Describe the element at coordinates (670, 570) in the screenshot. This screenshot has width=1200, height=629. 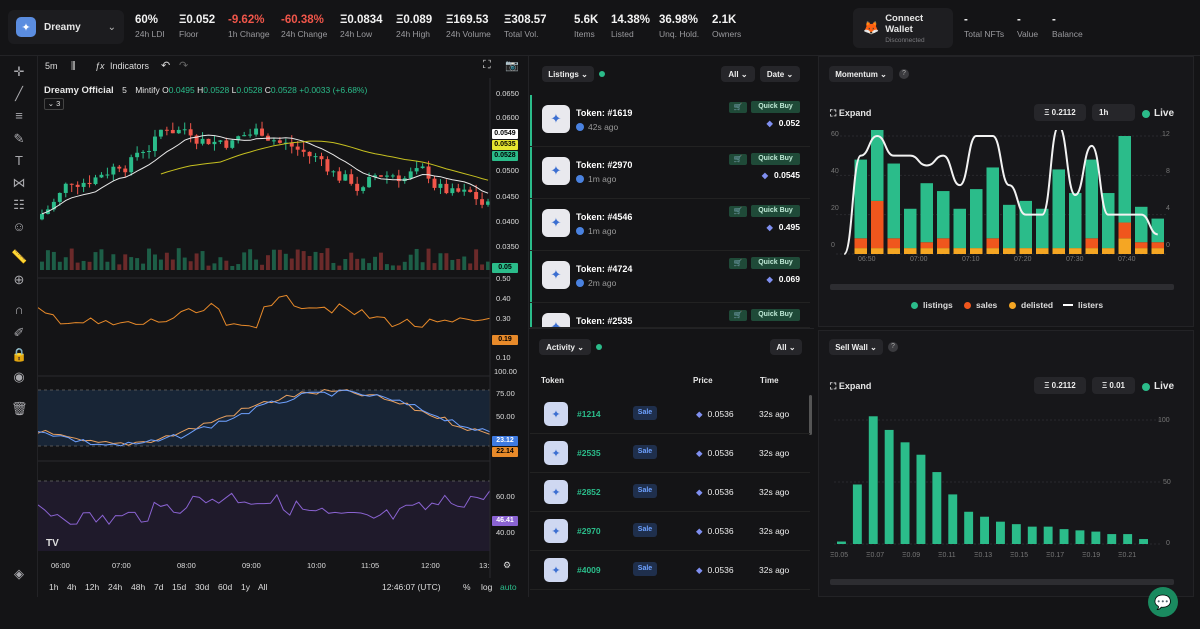
I see `activity-row: ✦ #4009 Sale ◆ 0.0536 32s ago` at that location.